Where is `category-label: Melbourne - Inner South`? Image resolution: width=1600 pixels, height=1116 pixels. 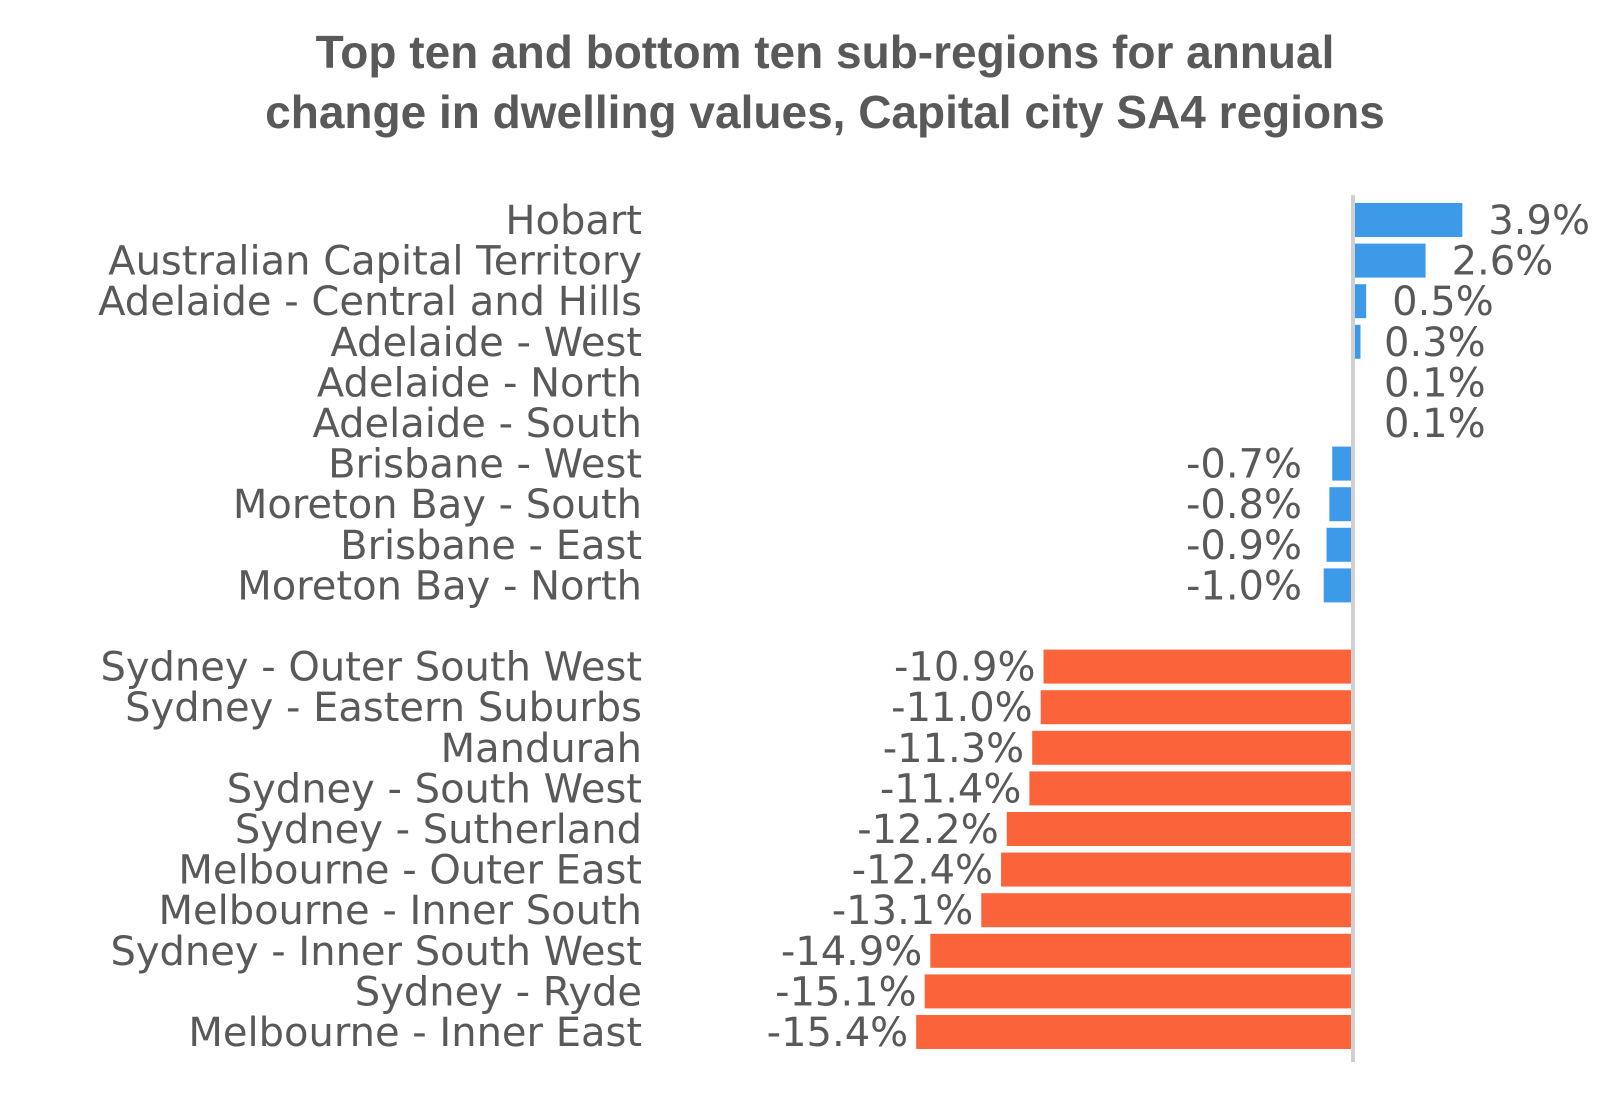 category-label: Melbourne - Inner South is located at coordinates (400, 911).